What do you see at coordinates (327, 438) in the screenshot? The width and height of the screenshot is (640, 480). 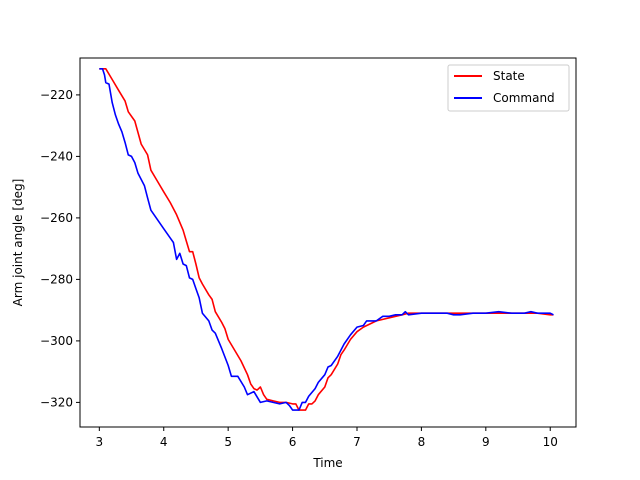 I see `x-axis-ticks: 3 4 5 6 7 8 9 10` at bounding box center [327, 438].